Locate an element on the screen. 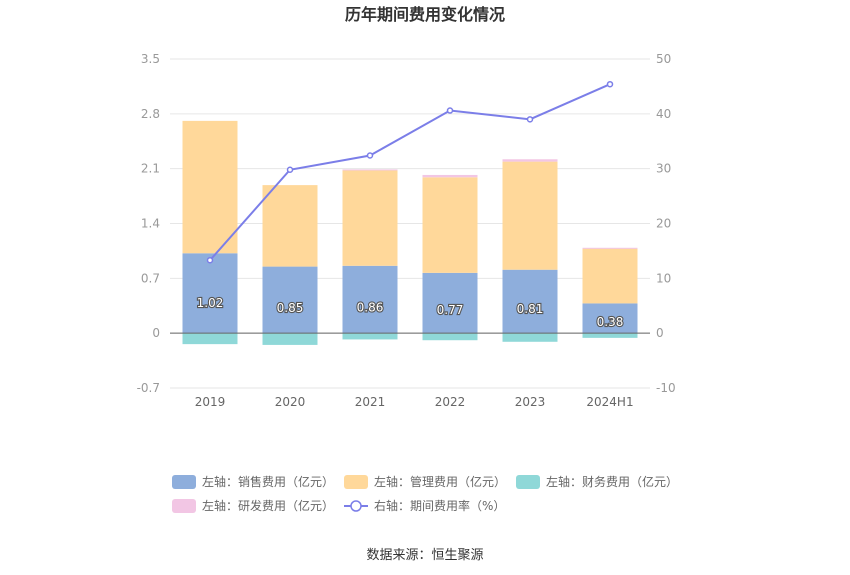 This screenshot has width=850, height=575. left-axis-tick: 1.4 is located at coordinates (150, 224).